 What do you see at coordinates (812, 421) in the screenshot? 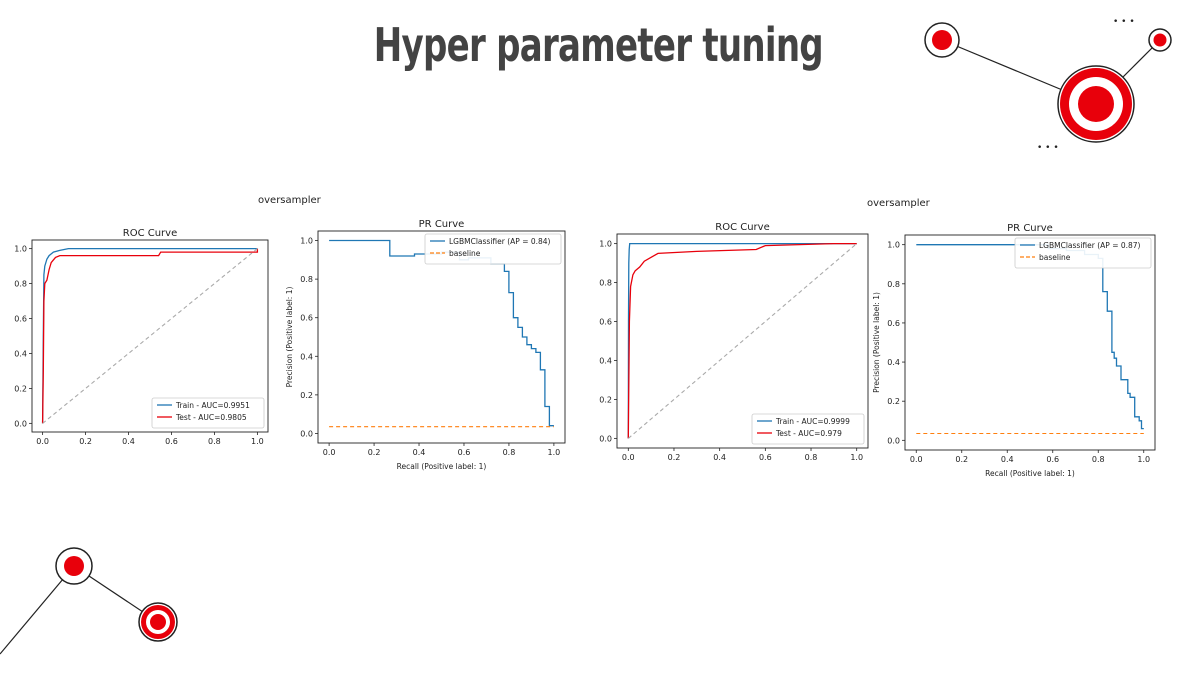
I see `legend-label: Train - AUC=0.9999` at bounding box center [812, 421].